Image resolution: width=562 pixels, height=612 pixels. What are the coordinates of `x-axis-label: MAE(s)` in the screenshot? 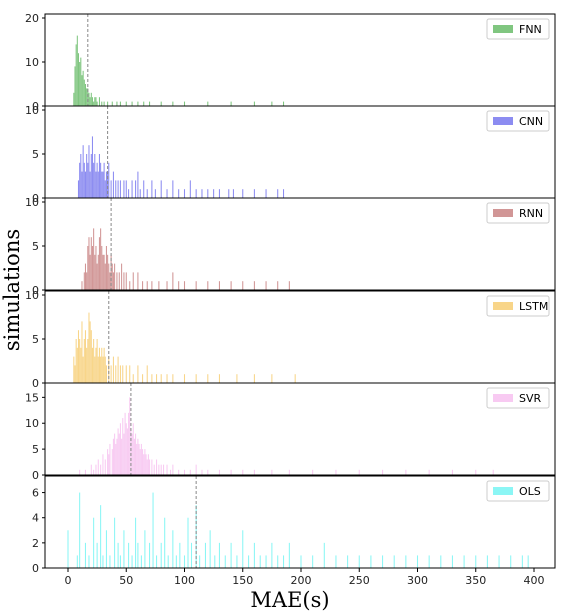 It's located at (289, 600).